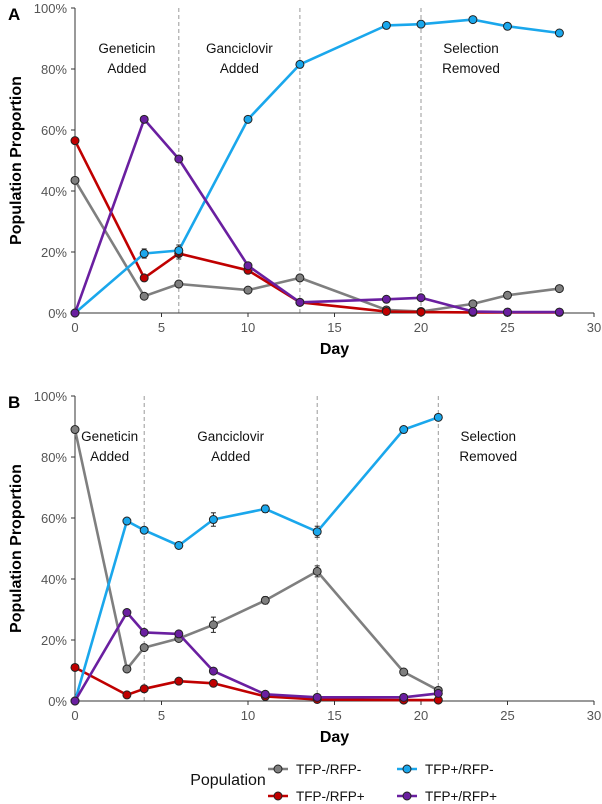  What do you see at coordinates (16, 160) in the screenshot?
I see `y-axis-label: Population Proportion` at bounding box center [16, 160].